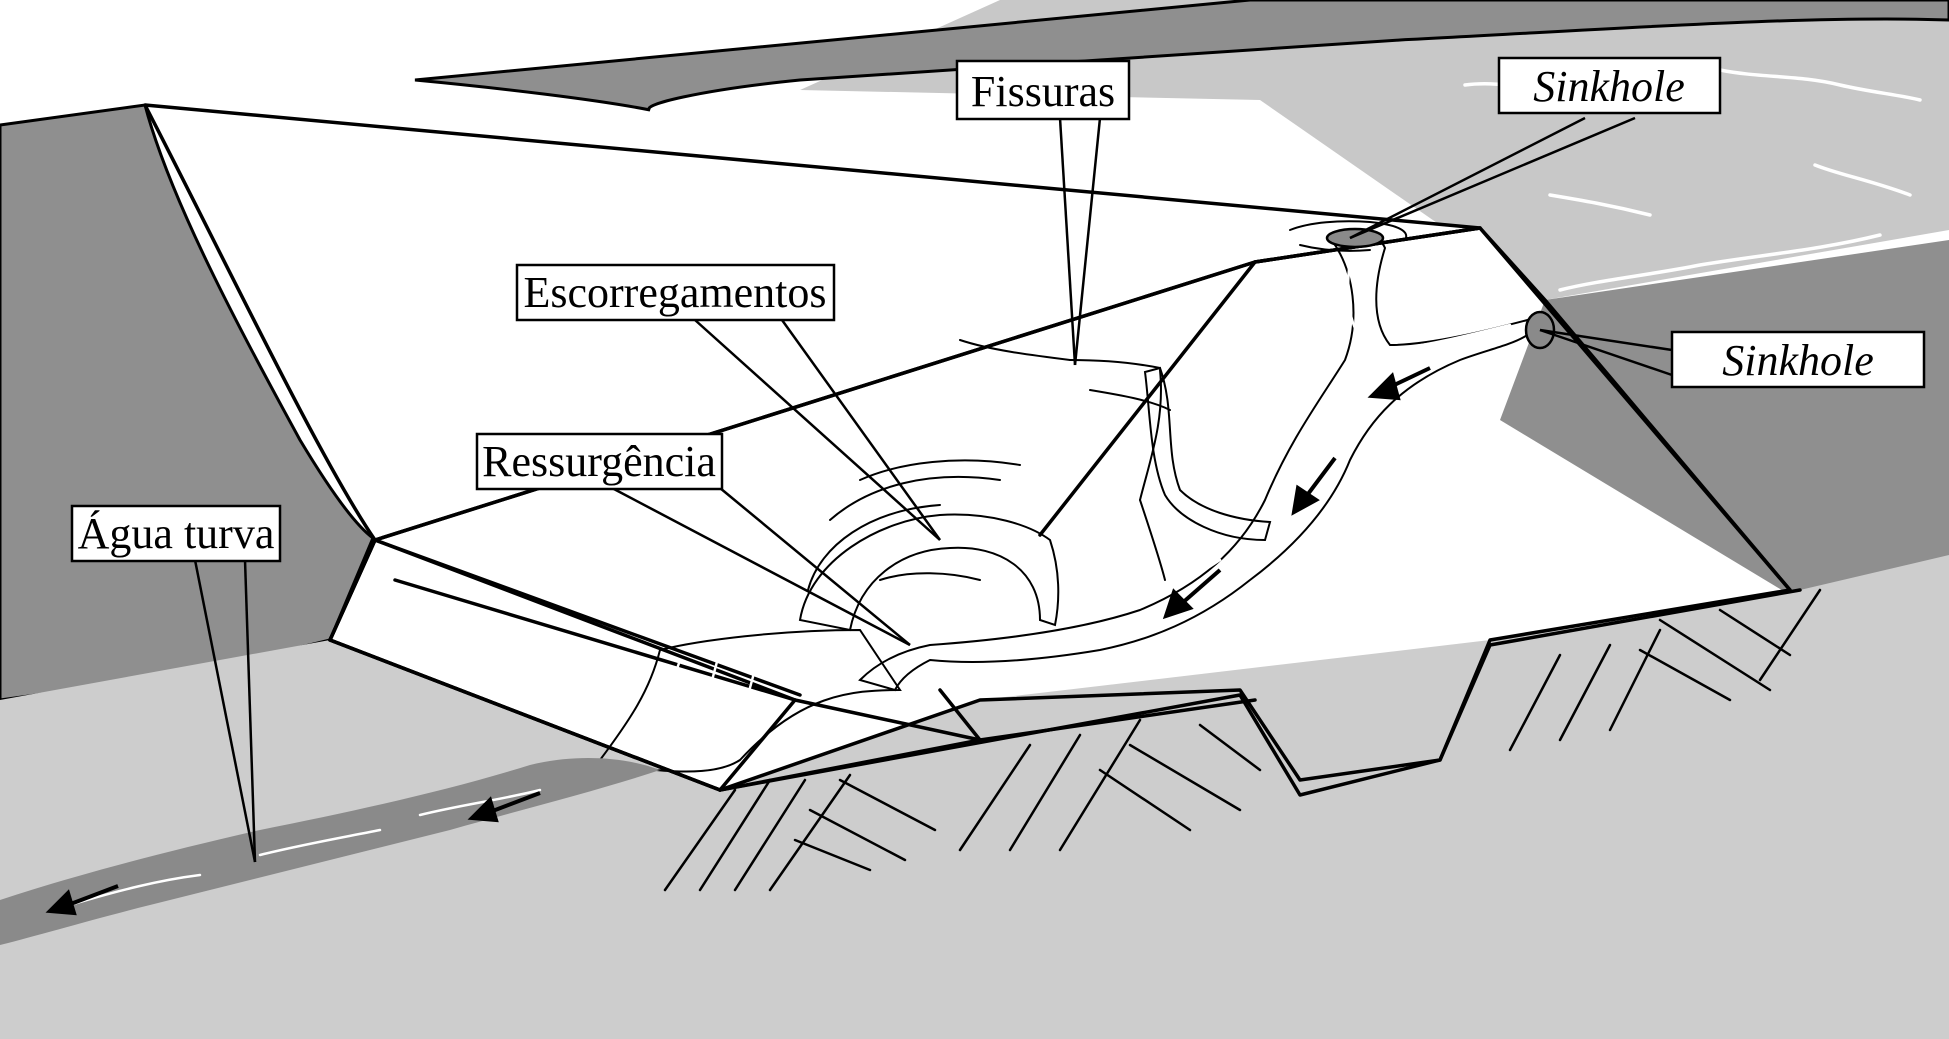  What do you see at coordinates (1520, 180) in the screenshot?
I see `reservoir-ripples` at bounding box center [1520, 180].